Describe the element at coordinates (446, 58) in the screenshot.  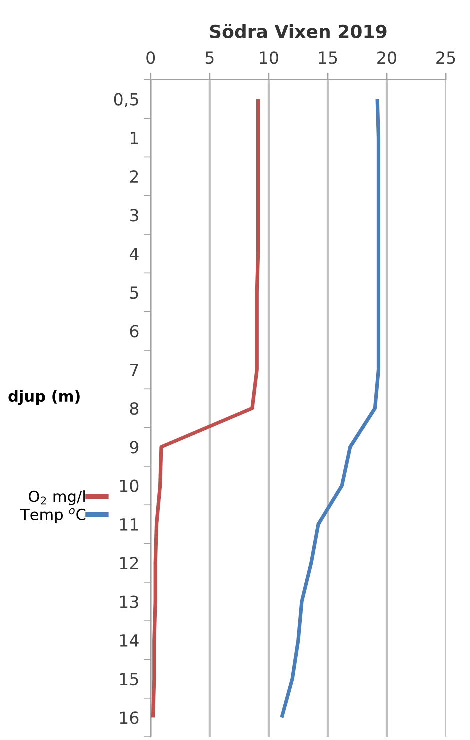
I see `x-tick-label: 25` at that location.